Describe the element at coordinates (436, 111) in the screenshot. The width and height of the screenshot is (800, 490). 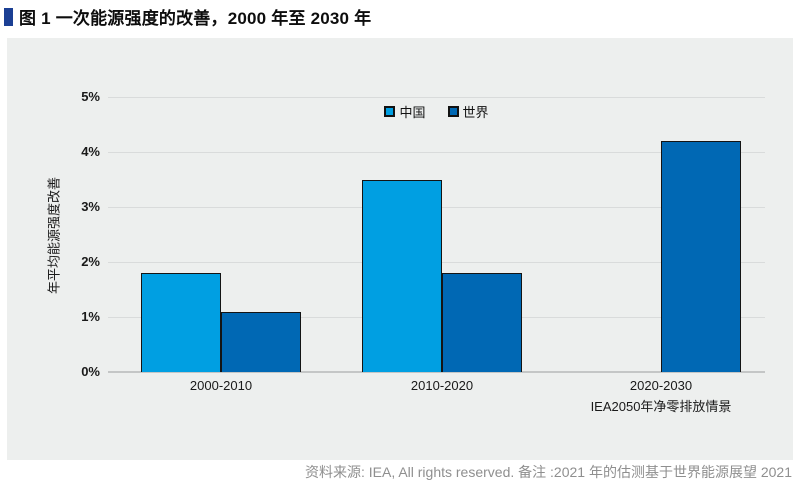
I see `legend: 中国 世界` at that location.